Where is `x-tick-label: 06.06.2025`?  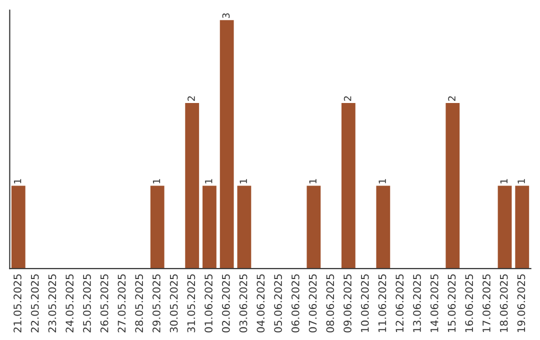
x-tick-label: 06.06.2025 is located at coordinates (295, 303).